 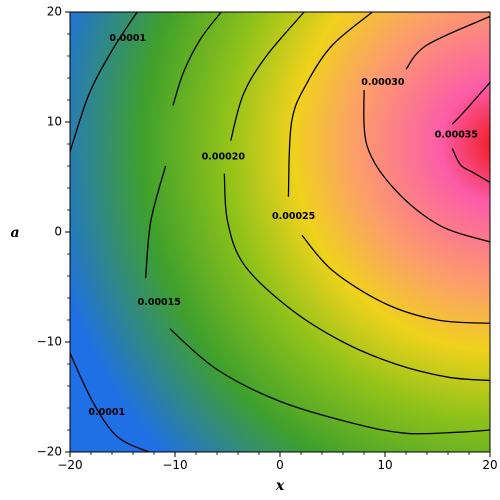 I want to click on x-axis: −20 −10 0 10 20, so click(x=277, y=462).